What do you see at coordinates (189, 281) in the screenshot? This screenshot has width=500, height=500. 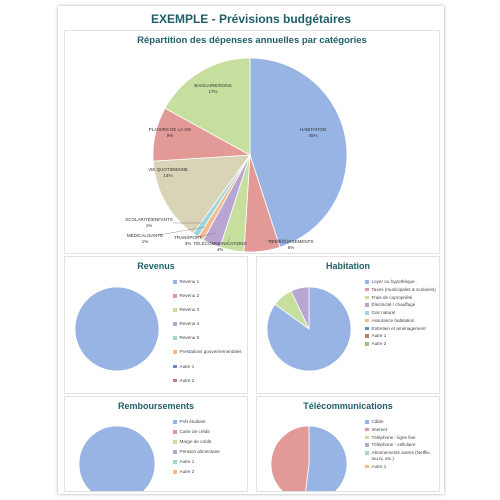 I see `legend-label: Revenu 1` at bounding box center [189, 281].